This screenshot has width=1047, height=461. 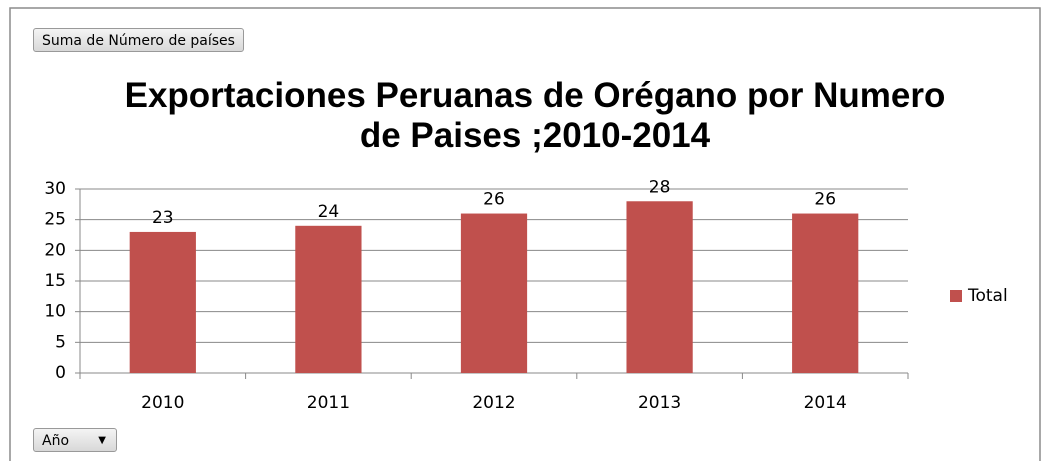 I want to click on data-label: 28, so click(x=660, y=187).